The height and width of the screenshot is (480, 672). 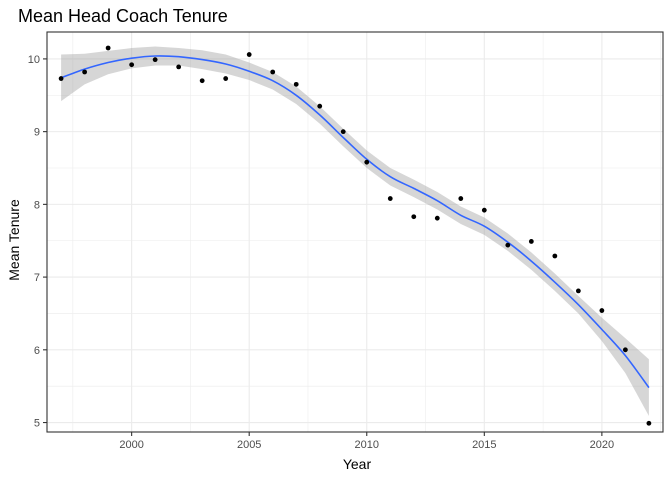 What do you see at coordinates (367, 445) in the screenshot?
I see `x-tick-label: 2010` at bounding box center [367, 445].